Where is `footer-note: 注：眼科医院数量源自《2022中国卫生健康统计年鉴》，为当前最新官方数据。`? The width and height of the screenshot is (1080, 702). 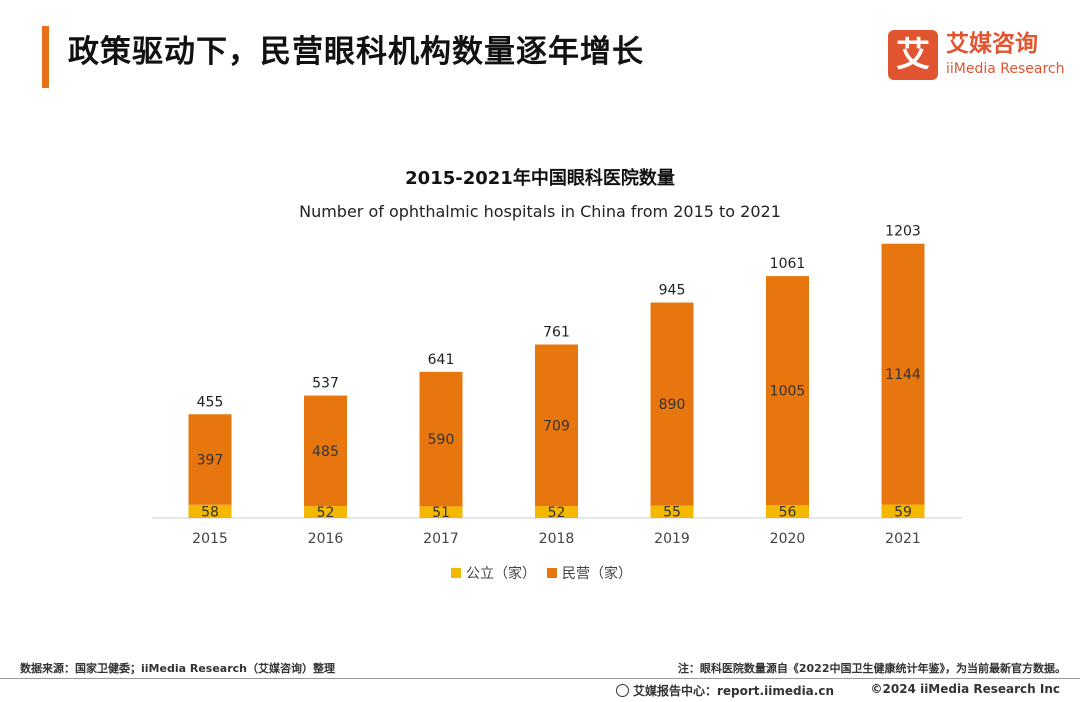 footer-note: 注：眼科医院数量源自《2022中国卫生健康统计年鉴》，为当前最新官方数据。 is located at coordinates (871, 668).